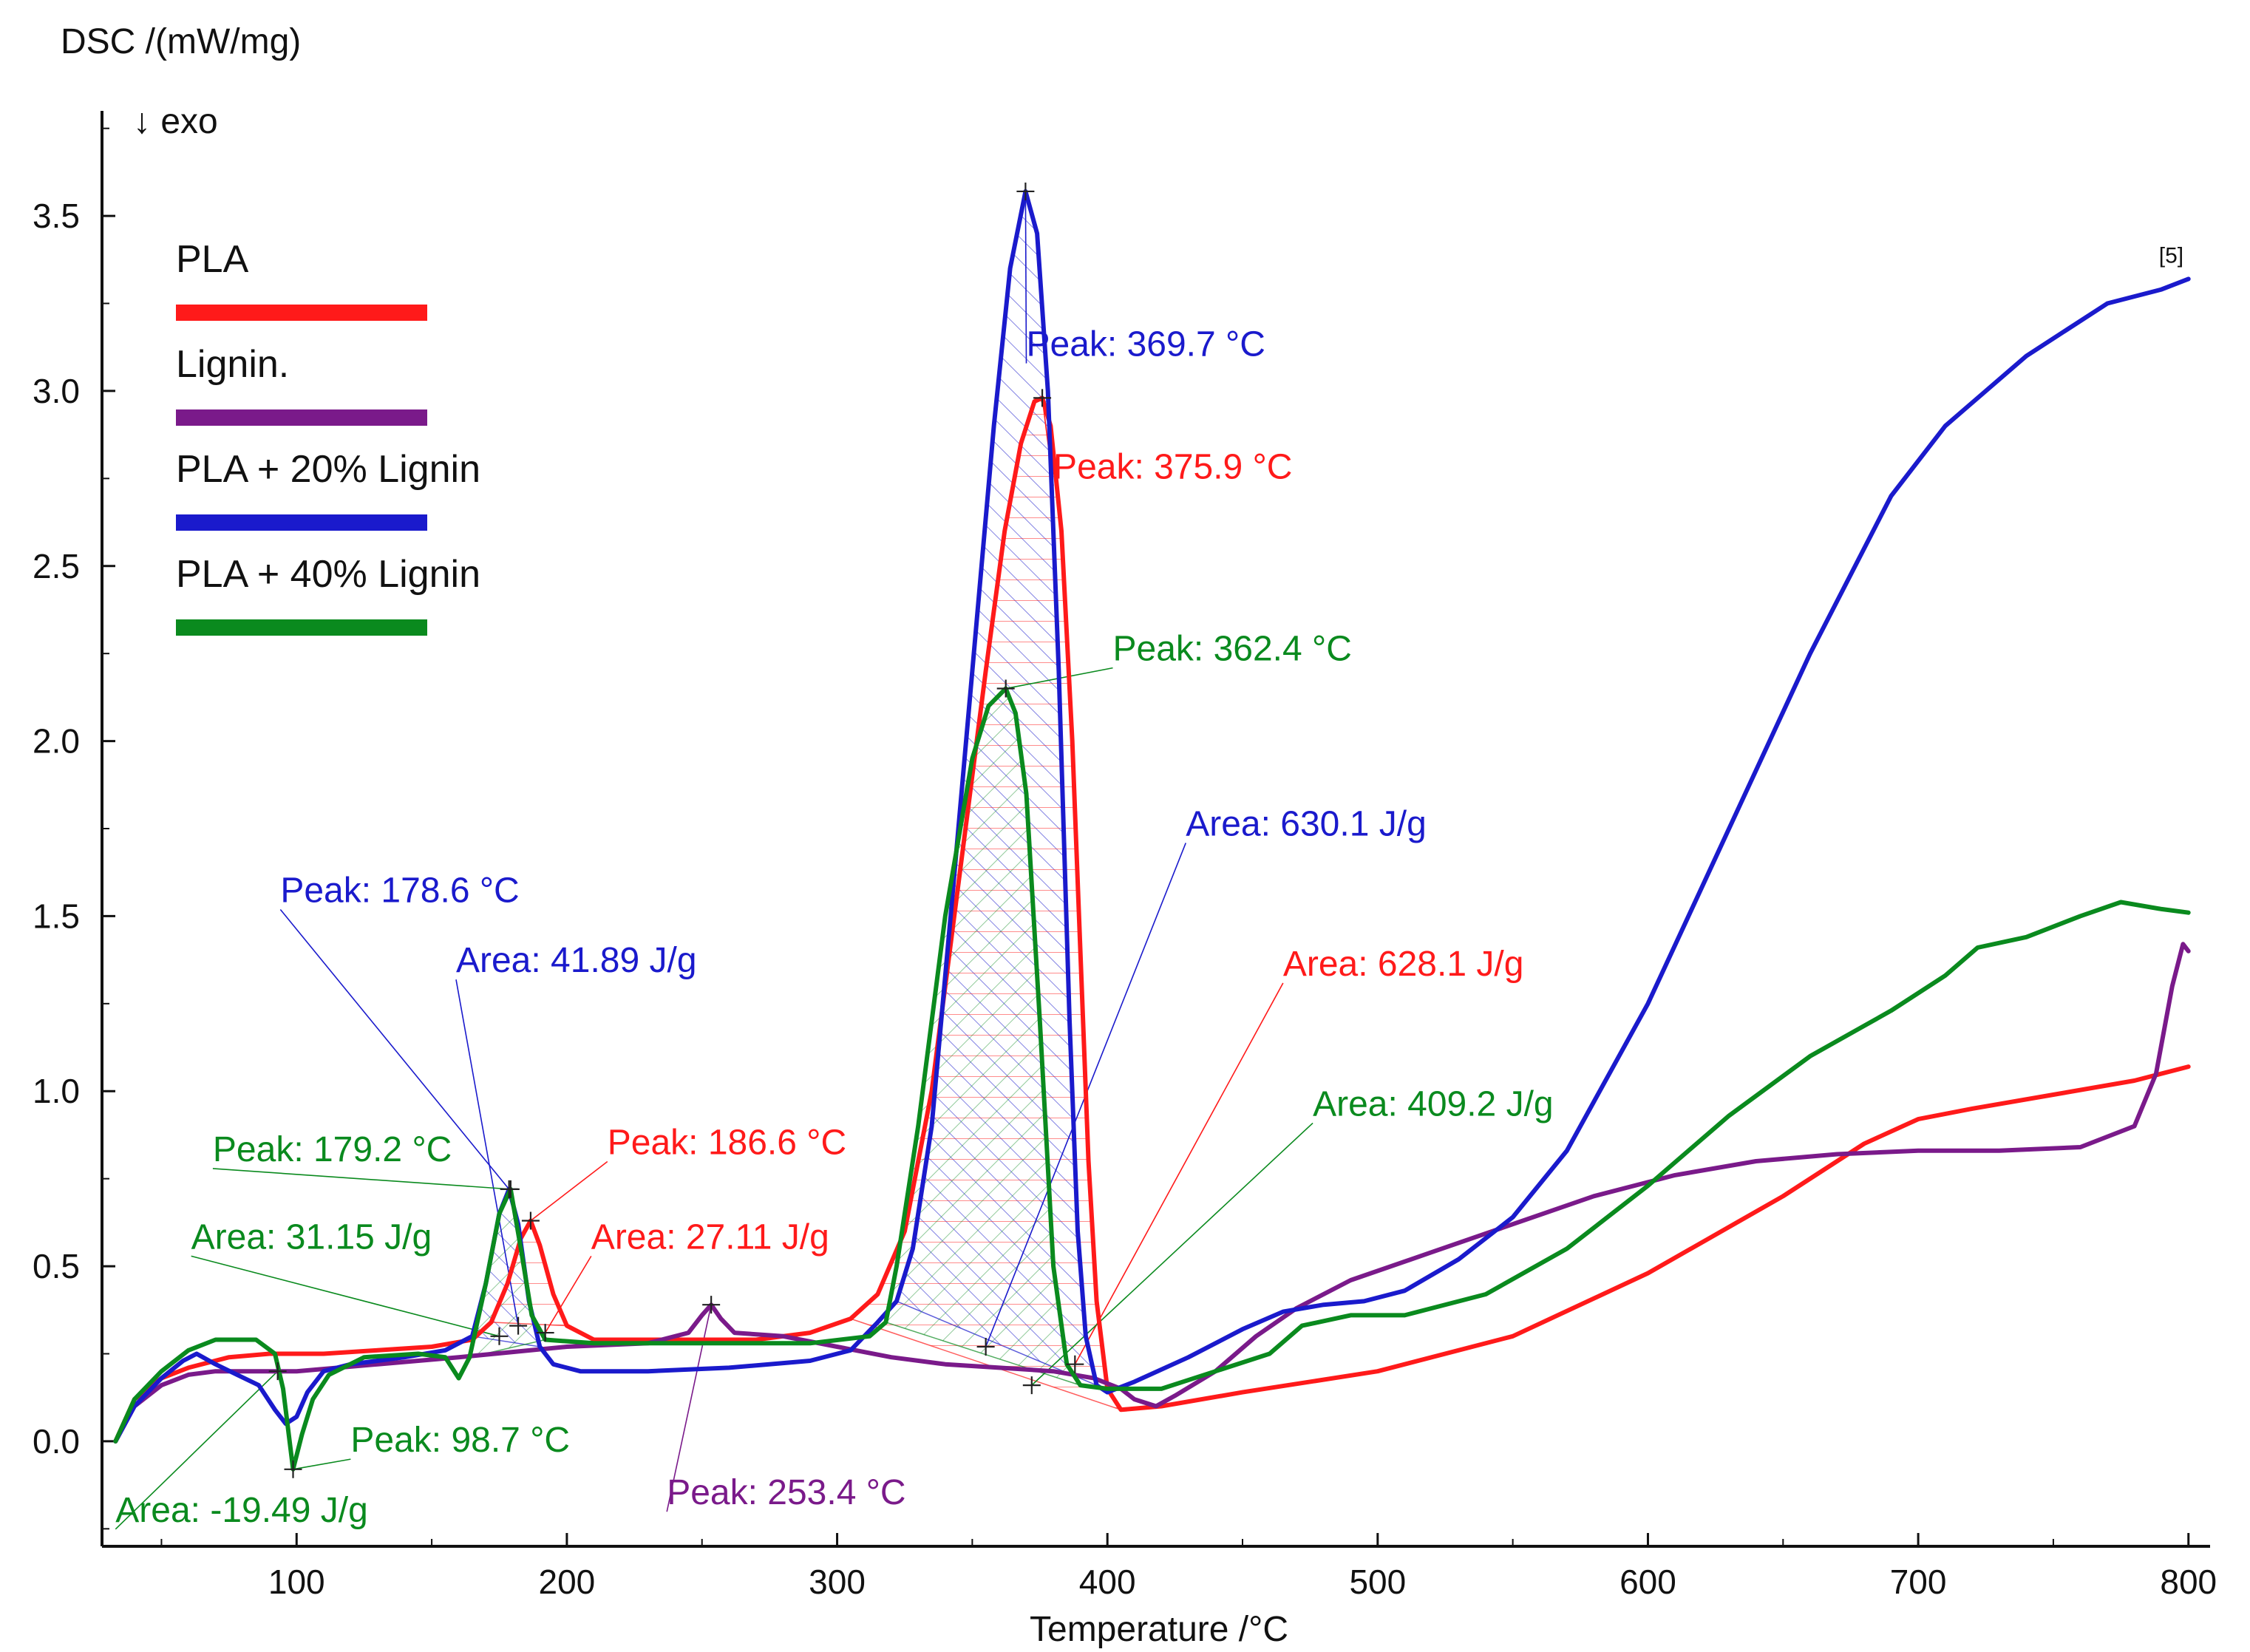  I want to click on x-tick-label: 400, so click(1107, 1582).